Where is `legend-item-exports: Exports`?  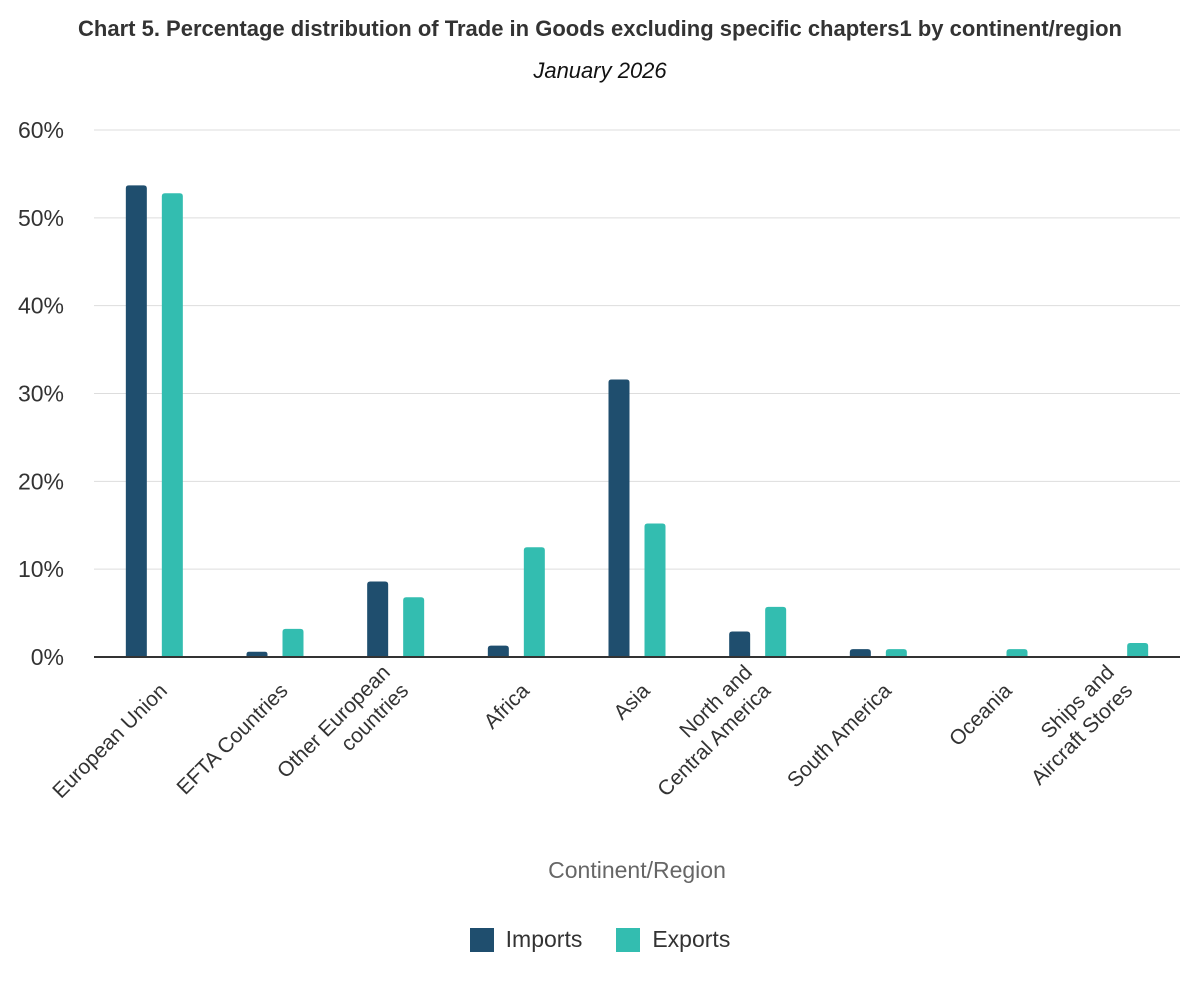
legend-item-exports: Exports is located at coordinates (673, 939).